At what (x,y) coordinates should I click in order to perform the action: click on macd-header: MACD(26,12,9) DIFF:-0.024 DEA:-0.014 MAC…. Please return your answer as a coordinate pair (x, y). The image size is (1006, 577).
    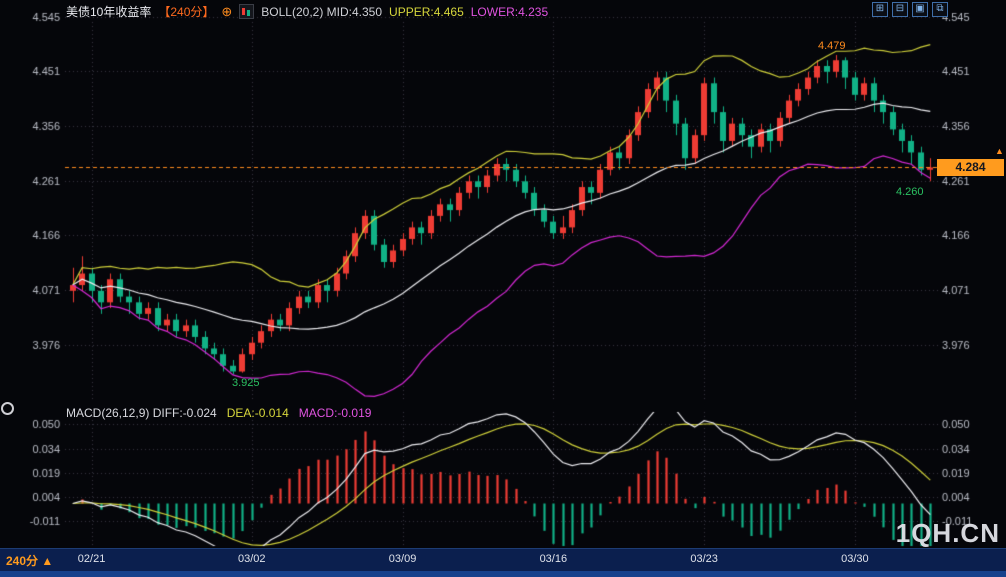
    Looking at the image, I should click on (218, 413).